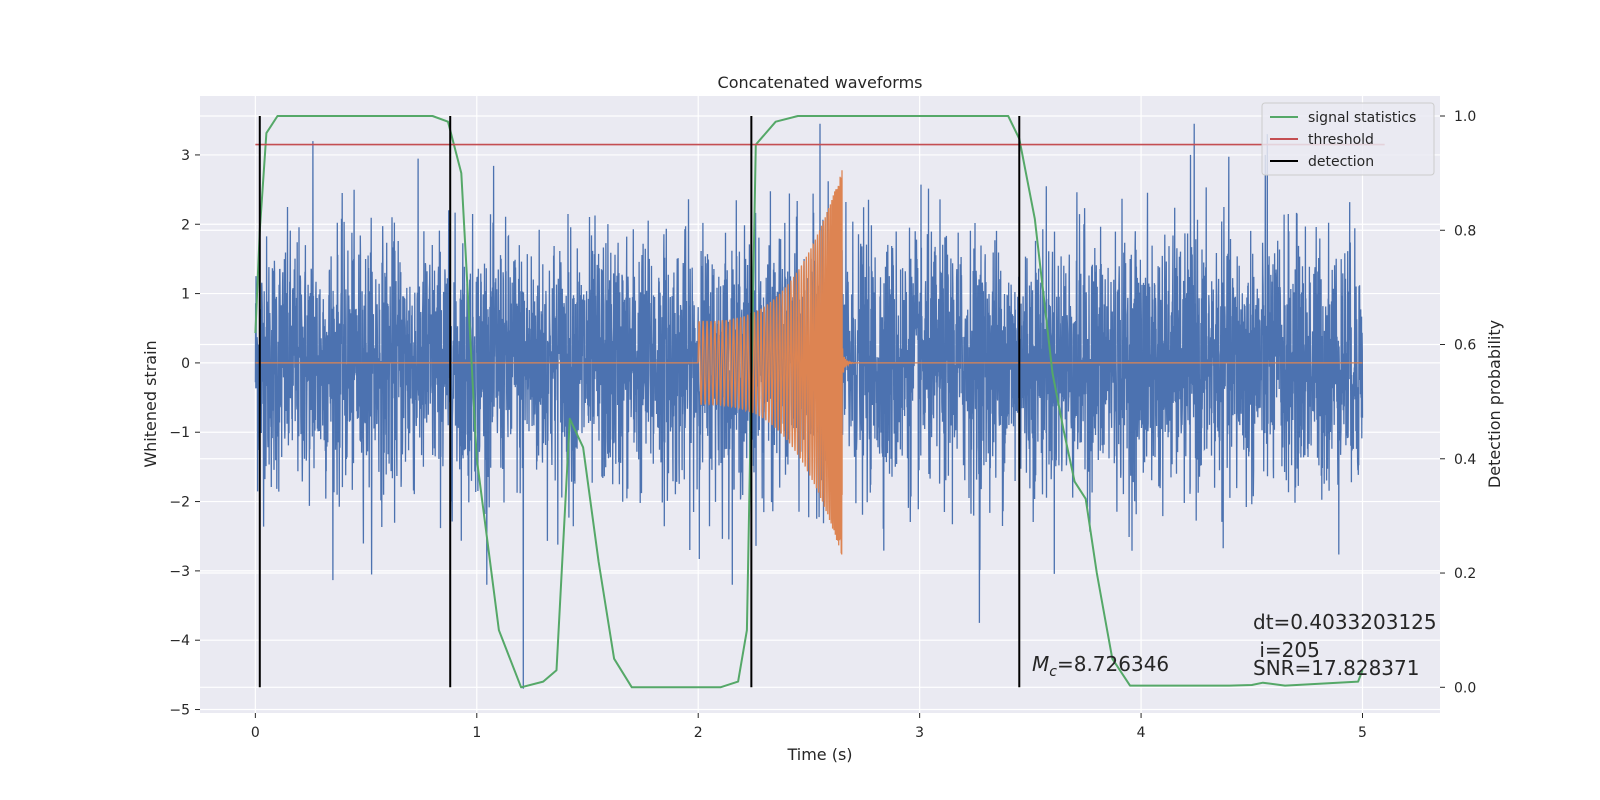 The width and height of the screenshot is (1600, 800). I want to click on y-tick-label: −3, so click(179, 572).